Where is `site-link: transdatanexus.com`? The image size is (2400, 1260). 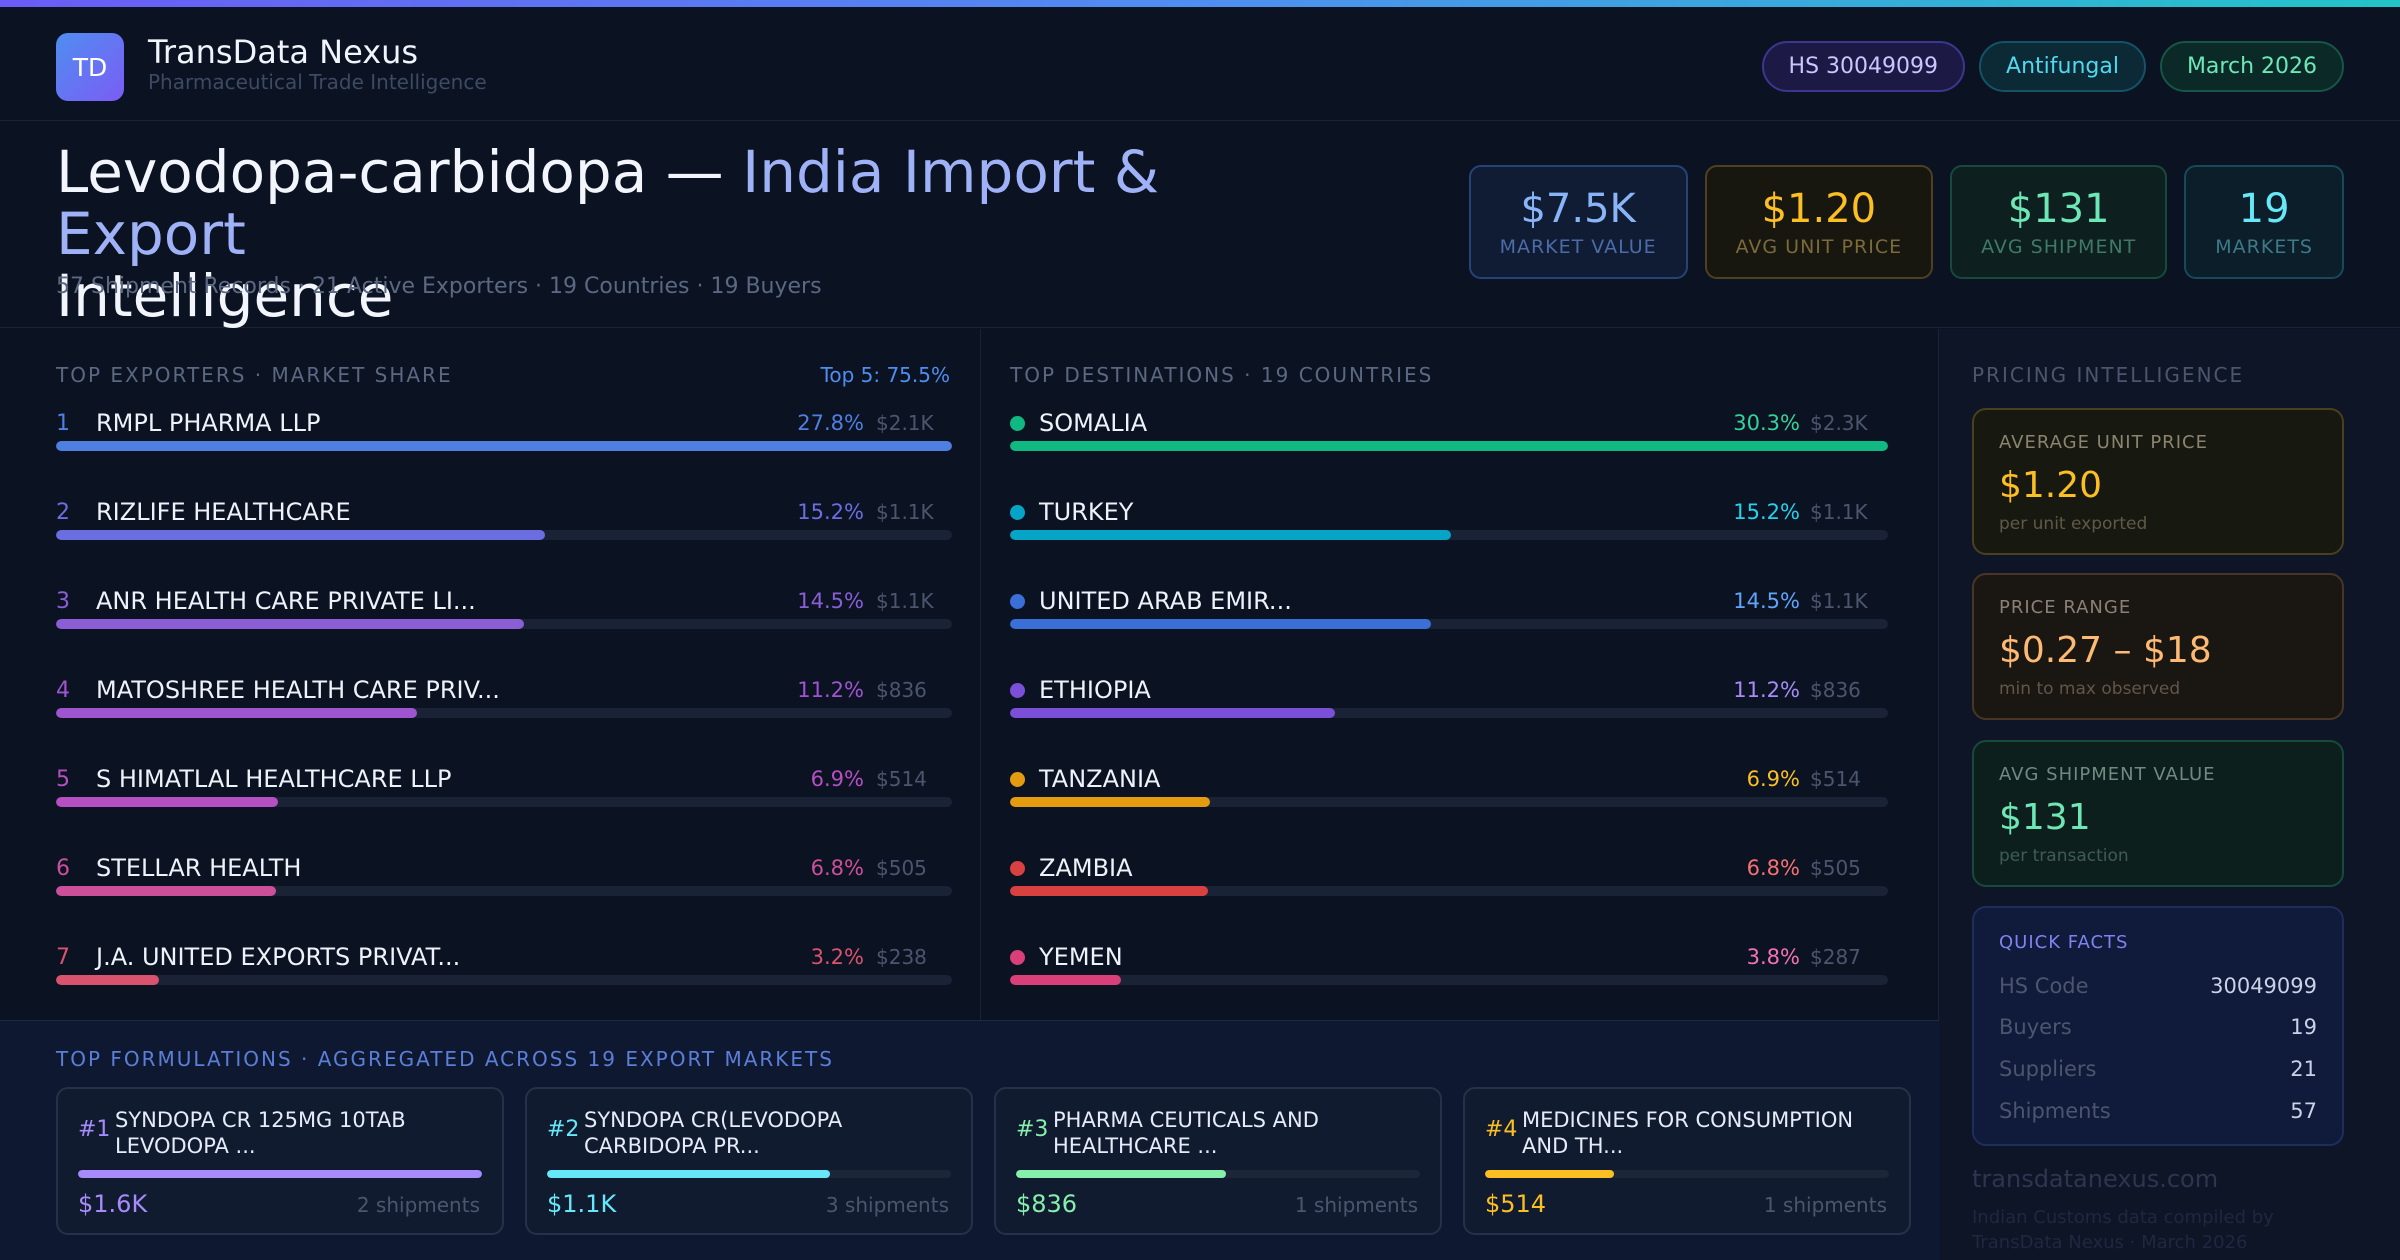
site-link: transdatanexus.com is located at coordinates (2095, 1179).